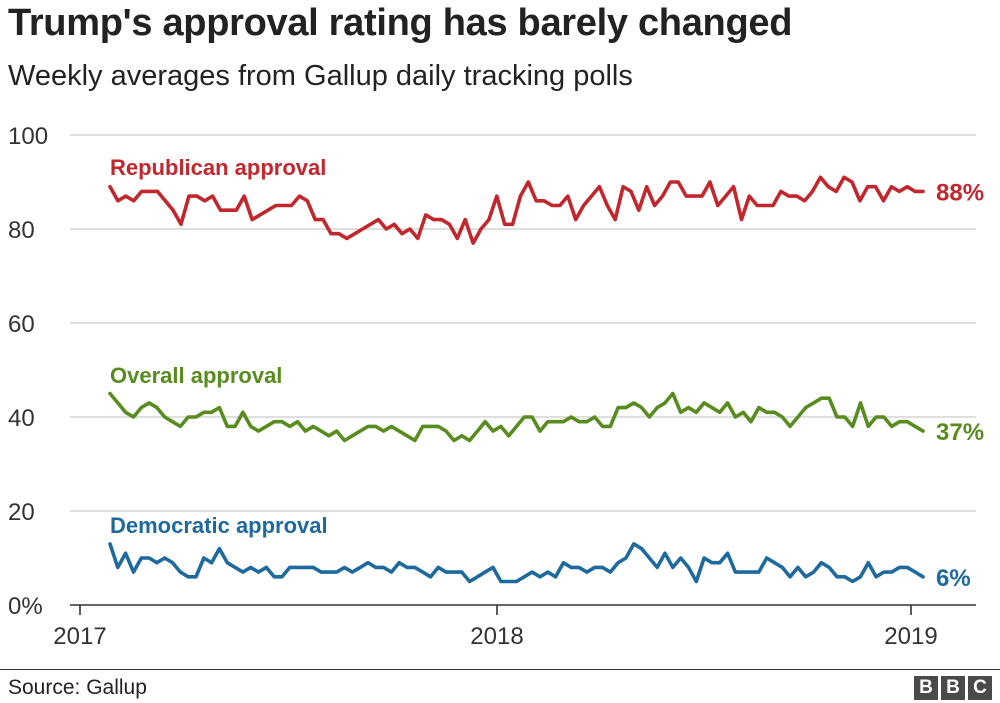  Describe the element at coordinates (79, 636) in the screenshot. I see `x-tick-label: 2017` at that location.